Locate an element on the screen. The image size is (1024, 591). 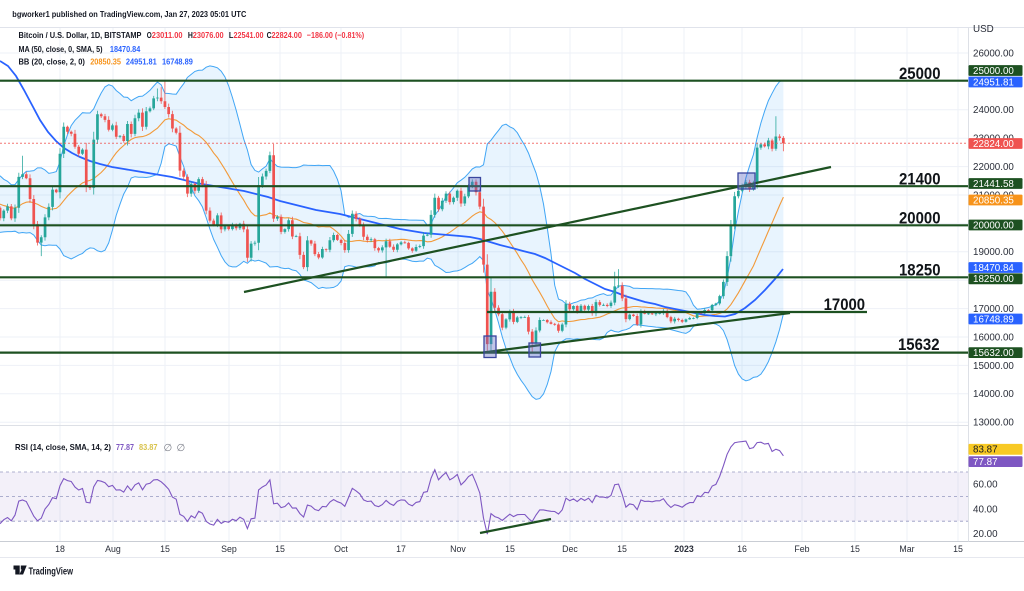
svg-text: 15632.00 is located at coordinates (993, 353).